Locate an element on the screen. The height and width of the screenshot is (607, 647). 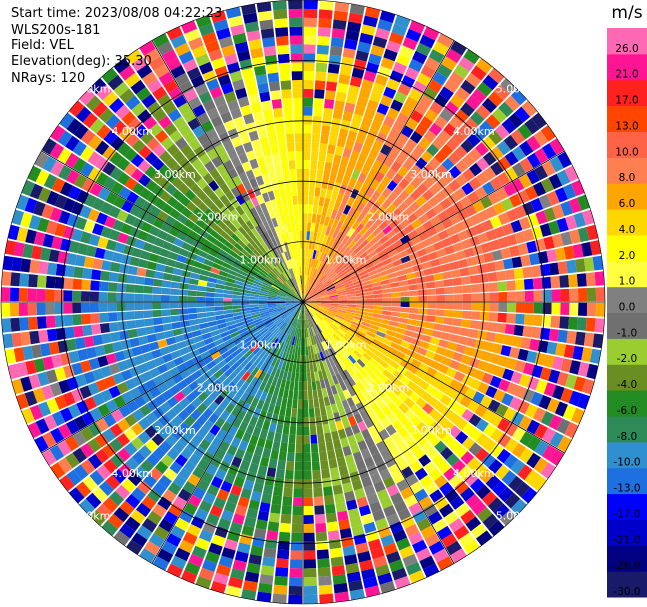
colorbar-segment is located at coordinates (627, 403).